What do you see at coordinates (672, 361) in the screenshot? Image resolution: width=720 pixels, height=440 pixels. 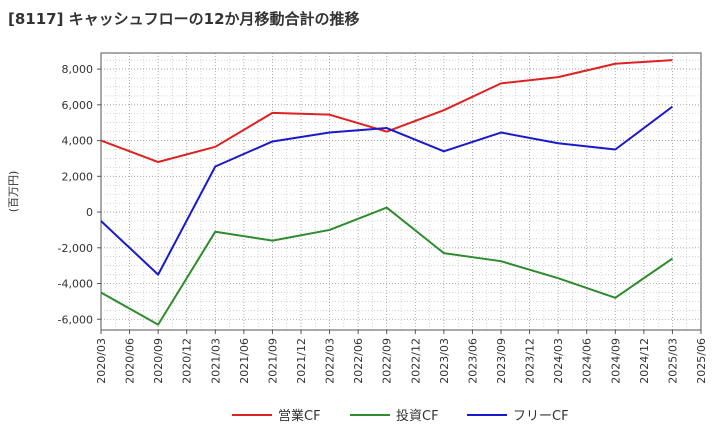 I see `x-tick-label: 2025/03` at bounding box center [672, 361].